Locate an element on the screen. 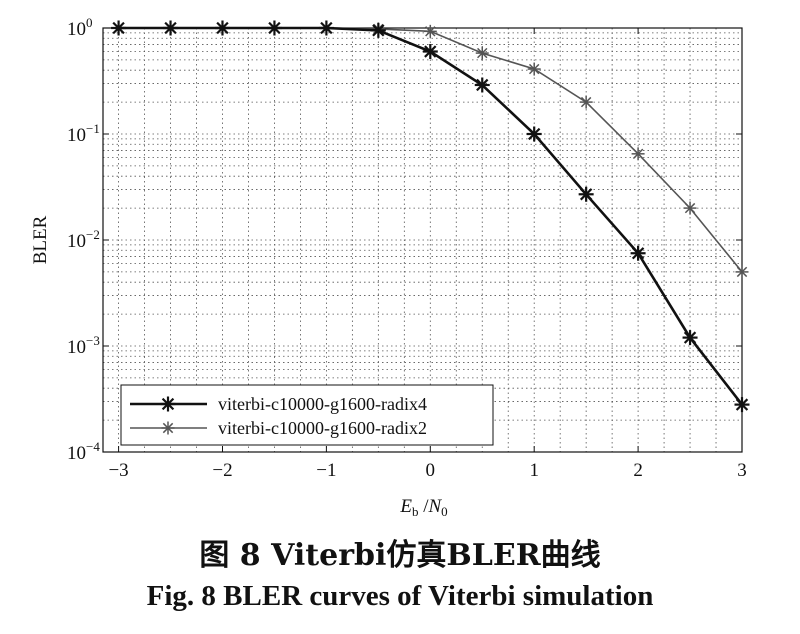 Image resolution: width=800 pixels, height=634 pixels. legend-label: viterbi-c10000-g1600-radix2 is located at coordinates (322, 428).